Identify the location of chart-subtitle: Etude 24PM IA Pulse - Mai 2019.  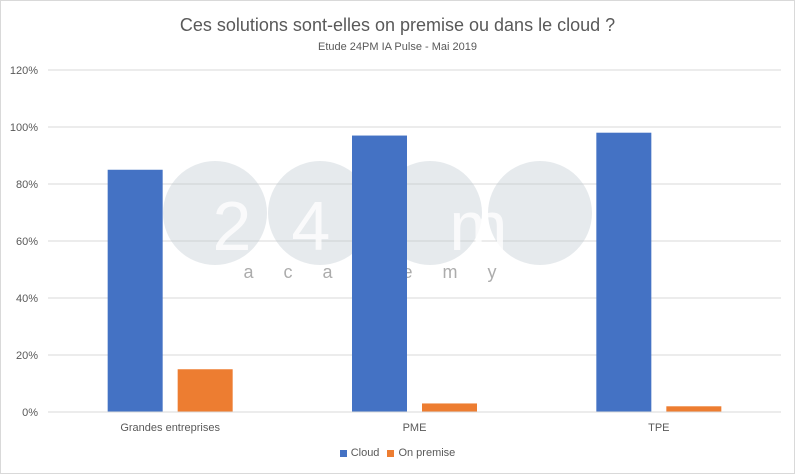
(397, 47).